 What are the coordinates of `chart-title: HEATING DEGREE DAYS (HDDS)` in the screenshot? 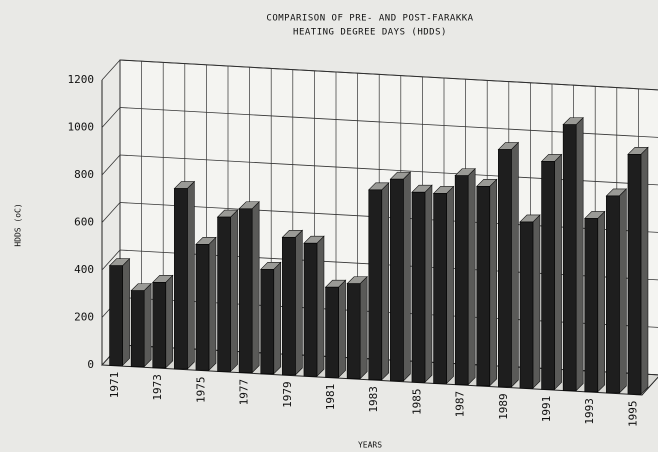 It's located at (370, 33).